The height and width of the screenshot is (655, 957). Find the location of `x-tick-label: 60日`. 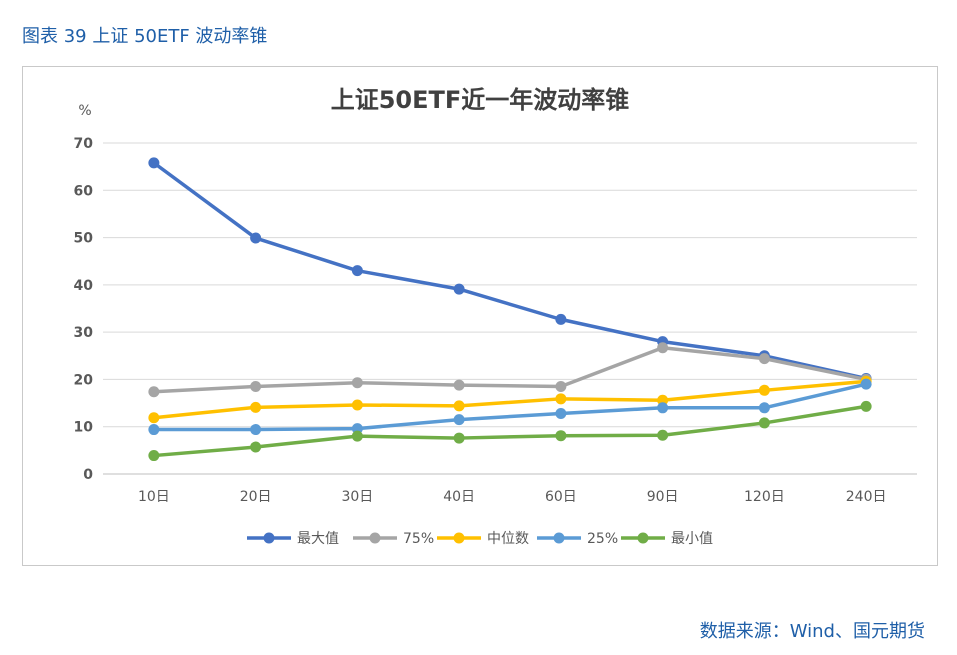

x-tick-label: 60日 is located at coordinates (561, 497).